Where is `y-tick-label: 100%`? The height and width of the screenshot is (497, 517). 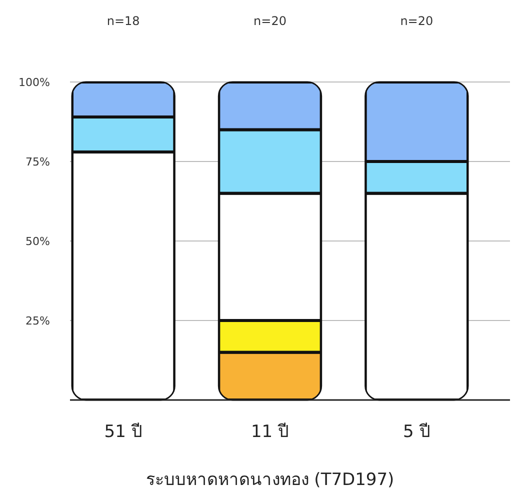 y-tick-label: 100% is located at coordinates (34, 82).